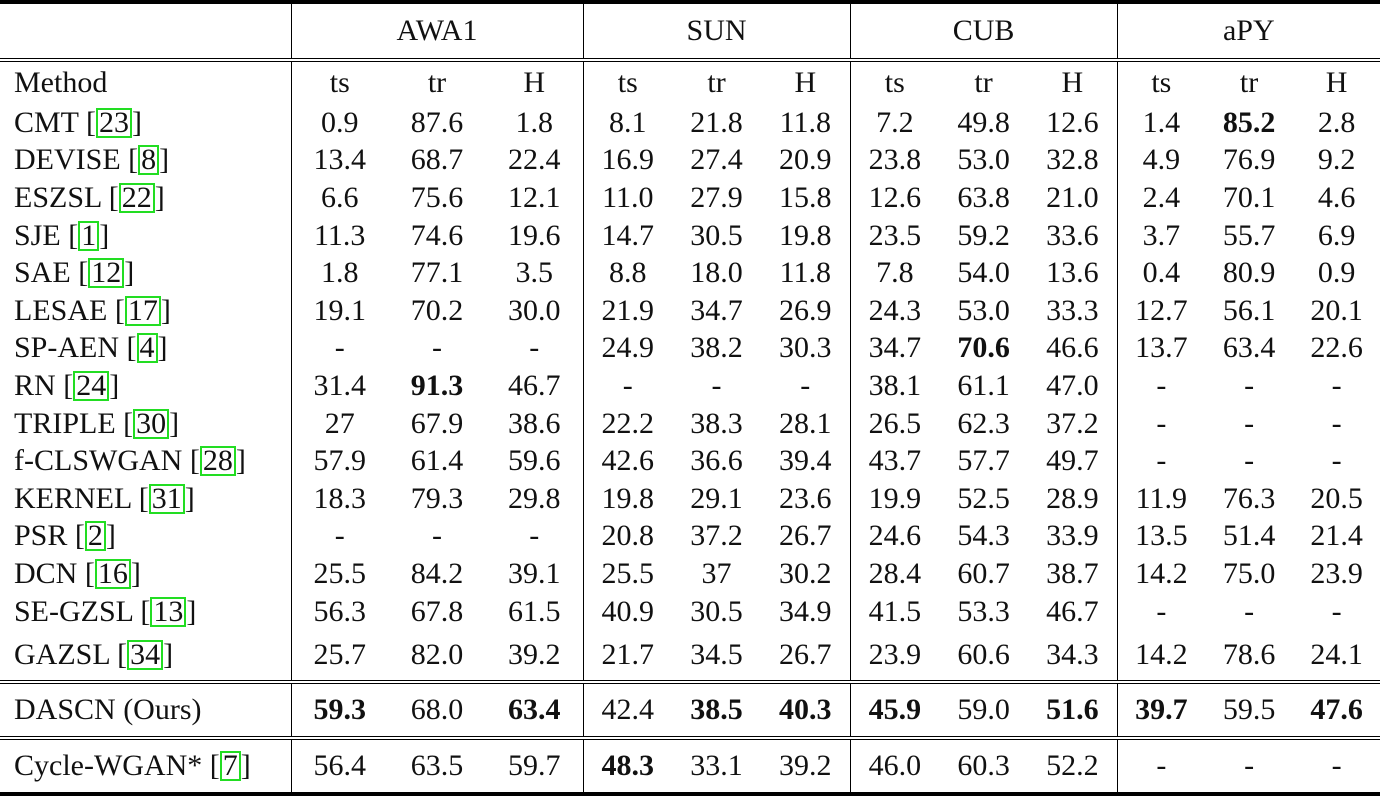 This screenshot has height=796, width=1380. What do you see at coordinates (437, 655) in the screenshot?
I see `value-cell: 82.0` at bounding box center [437, 655].